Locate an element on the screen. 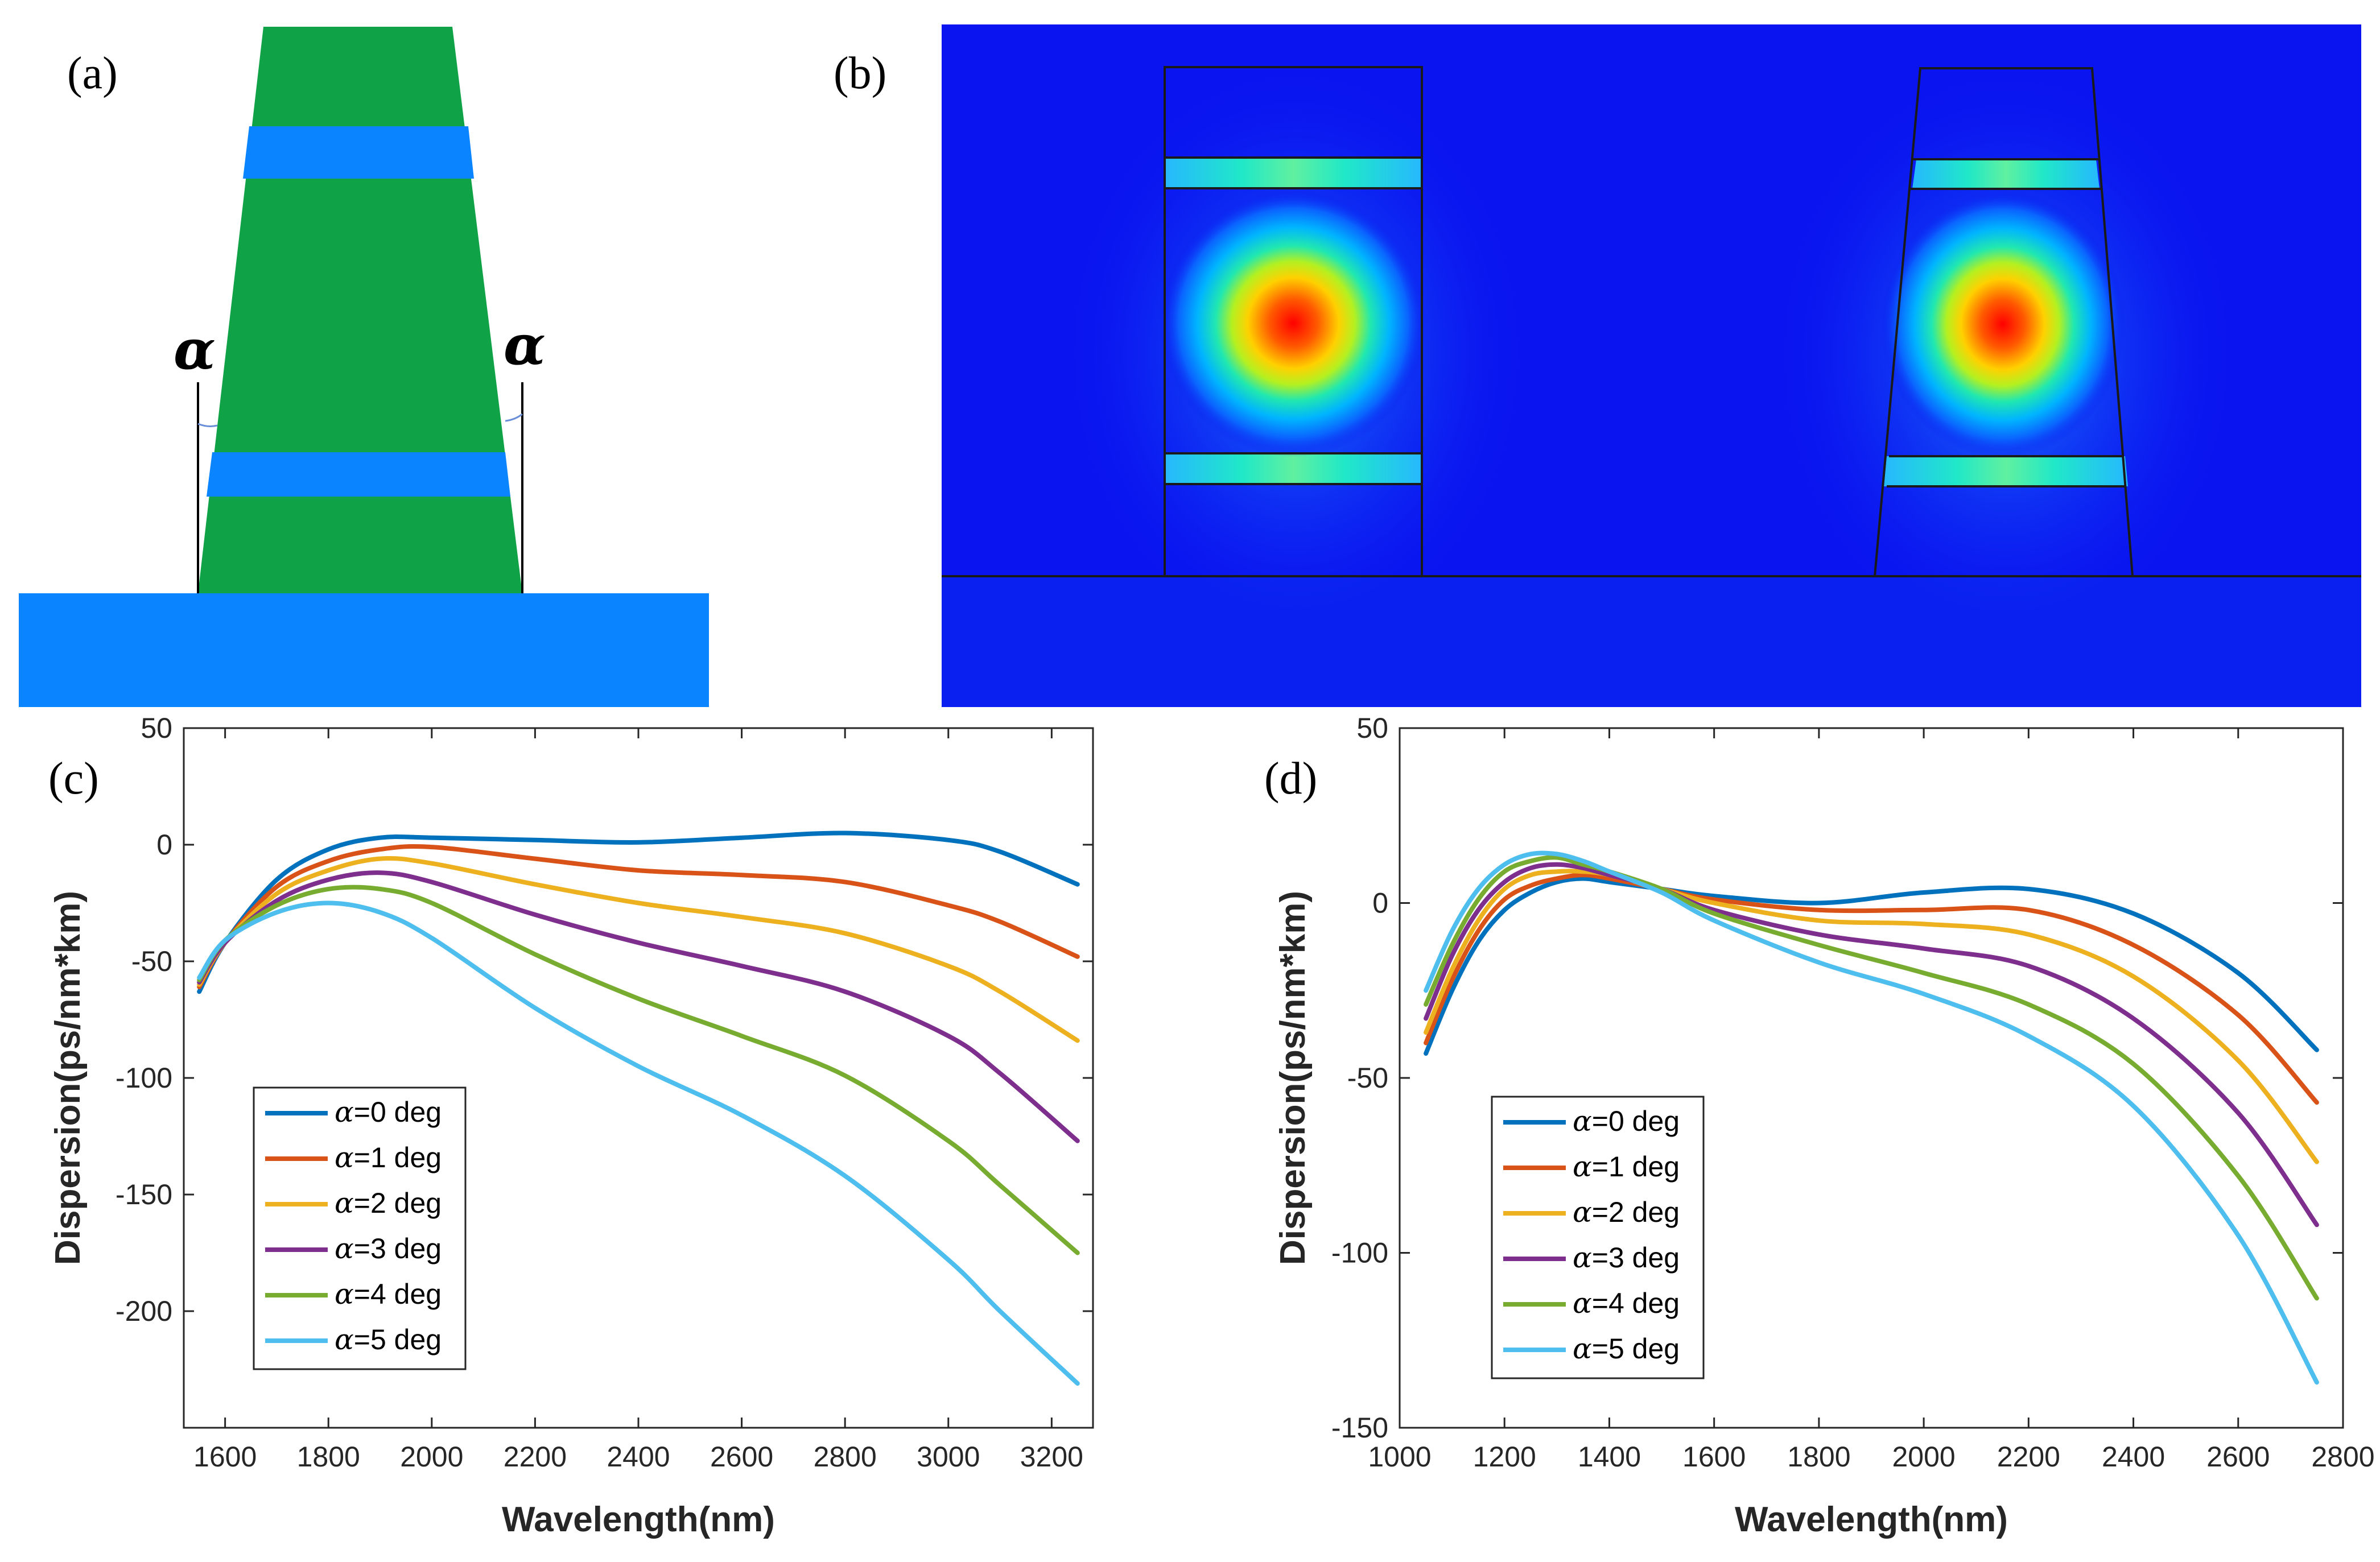 The width and height of the screenshot is (2380, 1562). lower-layer is located at coordinates (358, 474).